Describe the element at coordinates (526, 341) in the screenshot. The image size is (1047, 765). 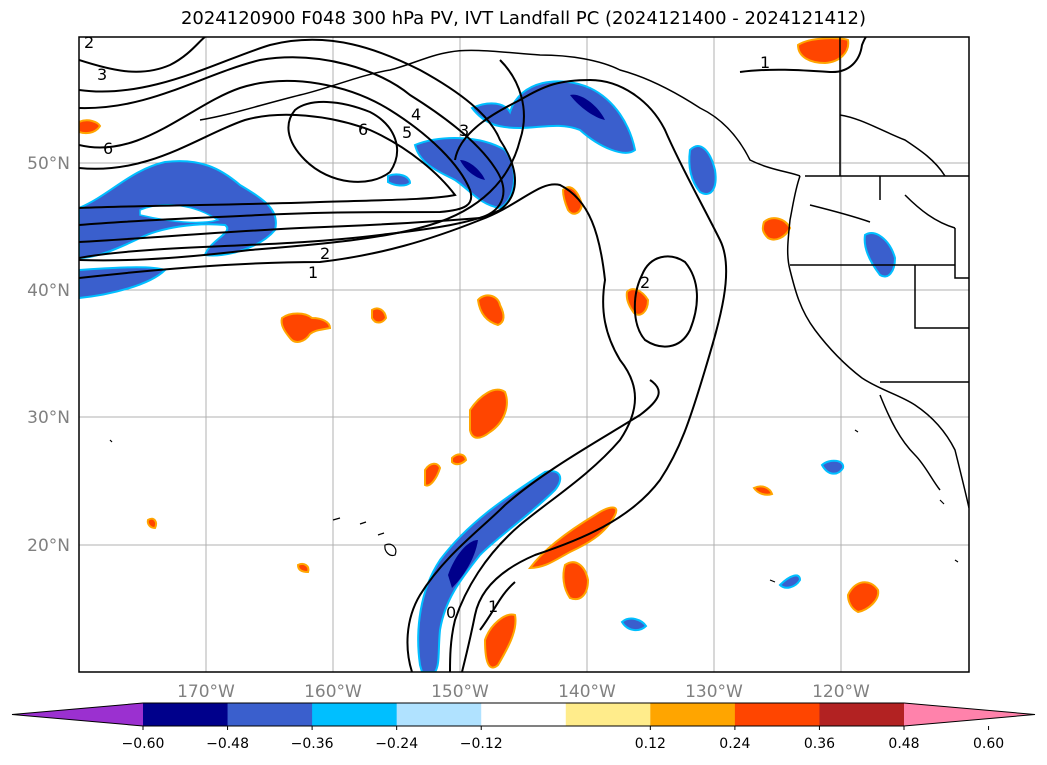
I see `strong-negative-cores` at that location.